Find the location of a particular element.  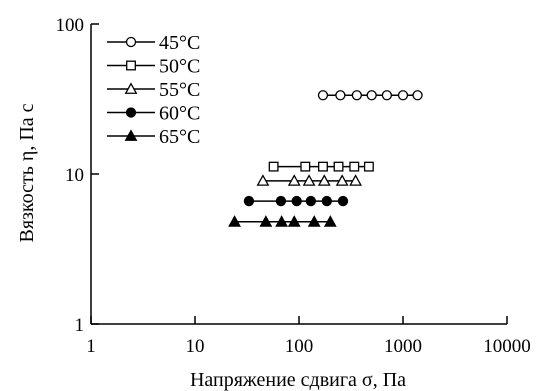

x-axis-label: Напряжение сдвига σ, Па is located at coordinates (298, 380).